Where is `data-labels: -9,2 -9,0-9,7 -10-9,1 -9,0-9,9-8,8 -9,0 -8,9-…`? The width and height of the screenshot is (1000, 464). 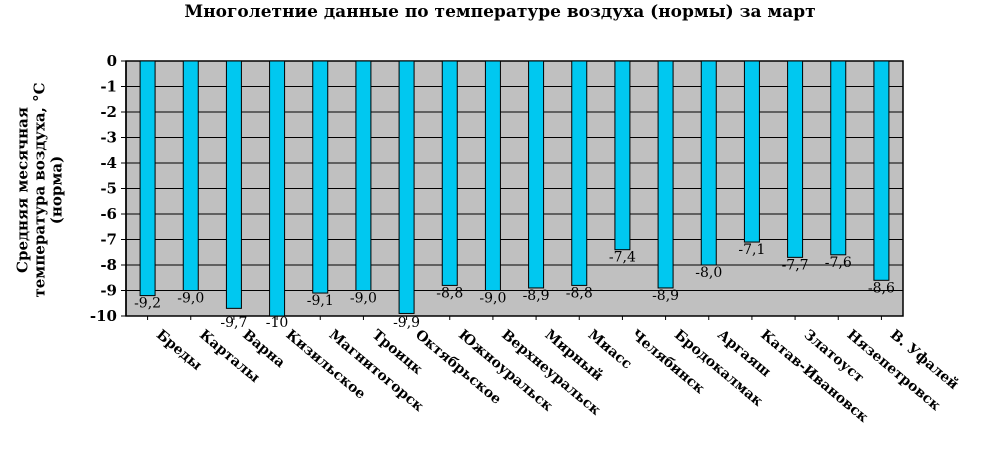 data-labels: -9,2 -9,0-9,7 -10-9,1 -9,0-9,9-8,8 -9,0 -8,9-… is located at coordinates (514, 286).